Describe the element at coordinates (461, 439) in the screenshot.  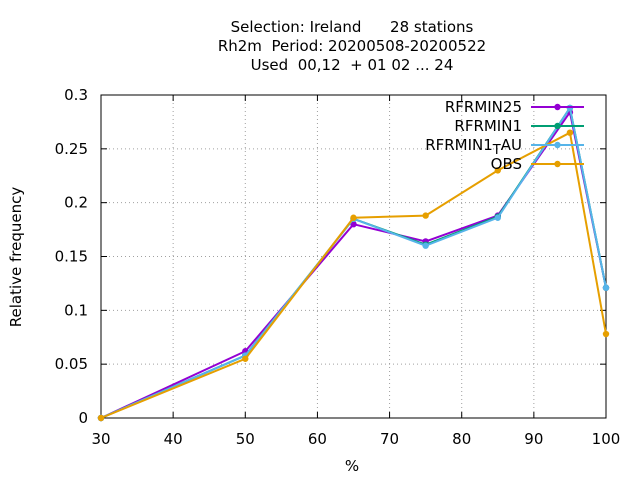
I see `x-tick-label: 80` at that location.